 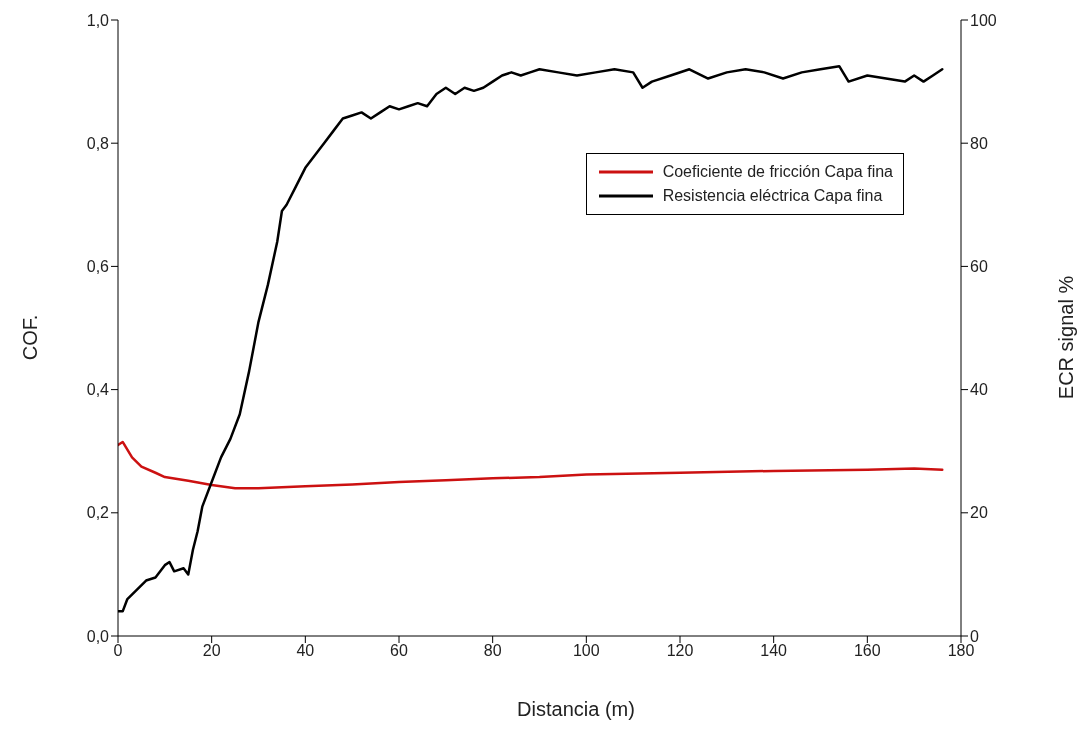 What do you see at coordinates (774, 651) in the screenshot?
I see `x-tick-label: 140` at bounding box center [774, 651].